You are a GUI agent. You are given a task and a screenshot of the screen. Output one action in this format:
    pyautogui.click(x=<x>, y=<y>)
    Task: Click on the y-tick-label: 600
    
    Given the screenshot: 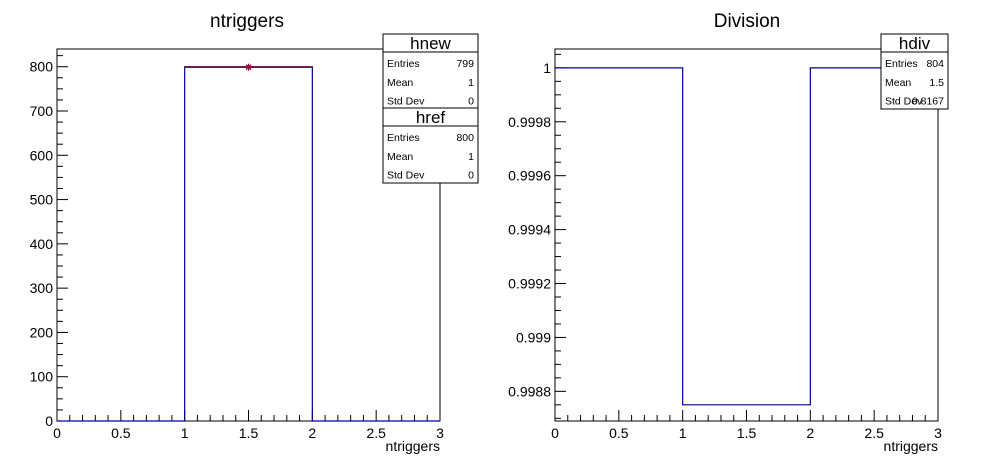 What is the action you would take?
    pyautogui.click(x=42, y=155)
    